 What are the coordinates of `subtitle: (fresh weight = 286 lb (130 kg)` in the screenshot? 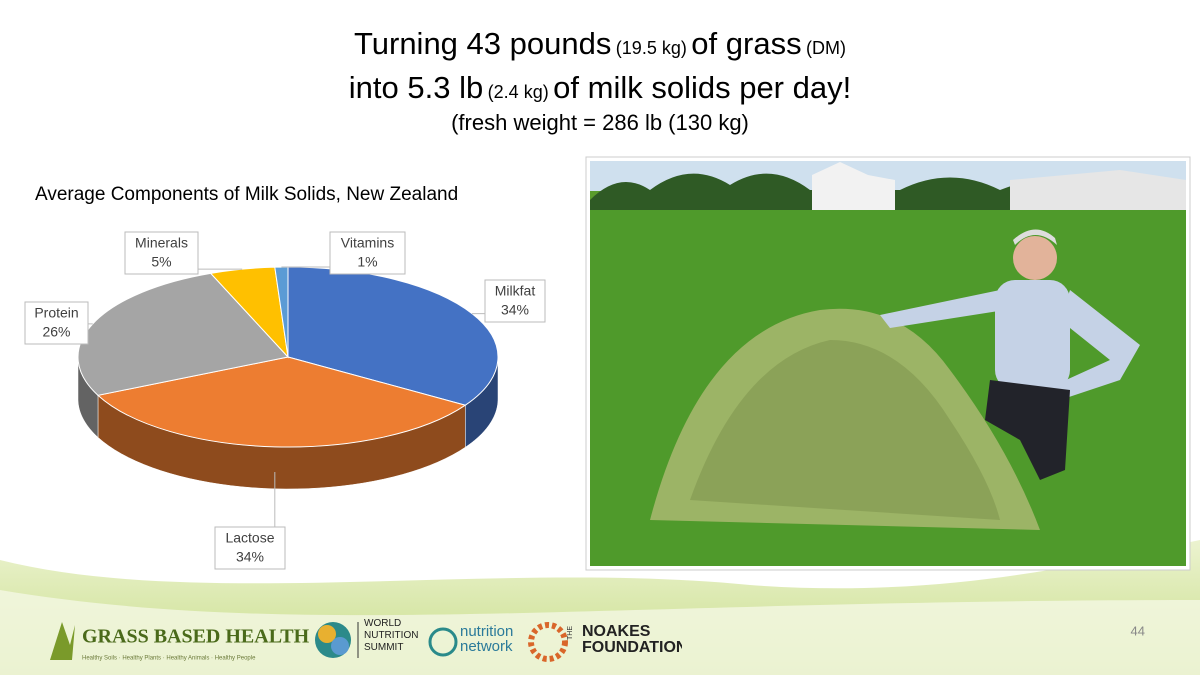 It's located at (600, 122).